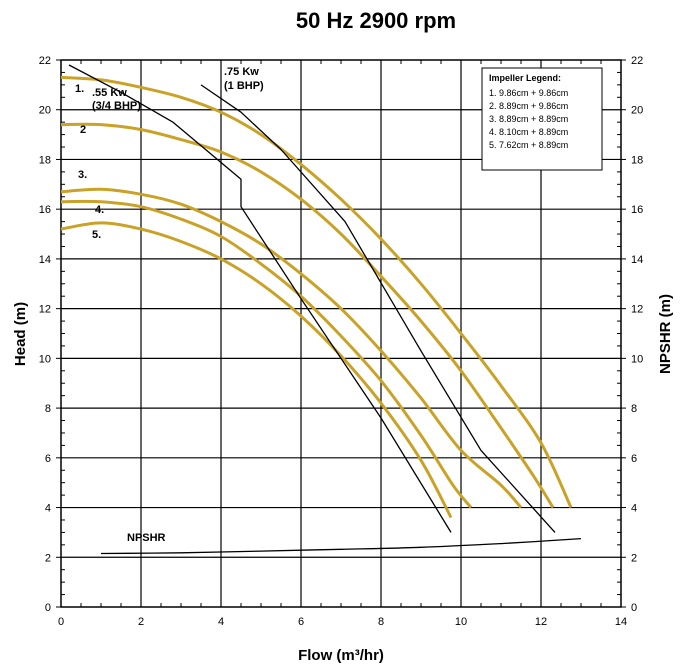 Image resolution: width=683 pixels, height=665 pixels. Describe the element at coordinates (541, 622) in the screenshot. I see `x-tick-label: 12` at that location.